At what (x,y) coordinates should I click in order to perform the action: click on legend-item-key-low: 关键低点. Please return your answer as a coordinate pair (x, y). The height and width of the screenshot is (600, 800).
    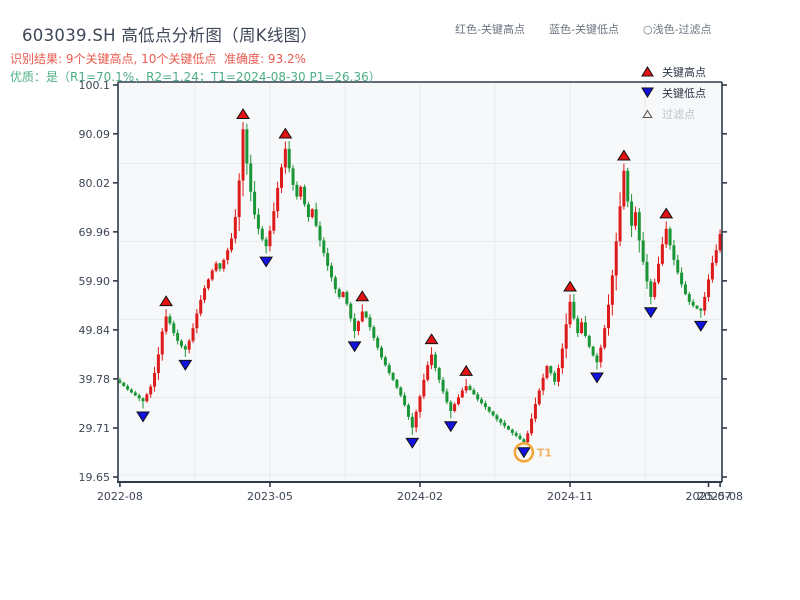
    Looking at the image, I should click on (673, 92).